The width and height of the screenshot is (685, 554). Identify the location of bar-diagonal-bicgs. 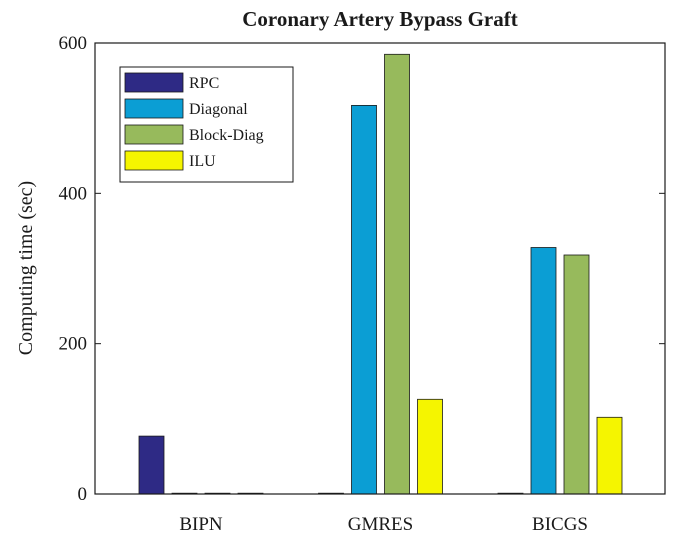
(543, 371).